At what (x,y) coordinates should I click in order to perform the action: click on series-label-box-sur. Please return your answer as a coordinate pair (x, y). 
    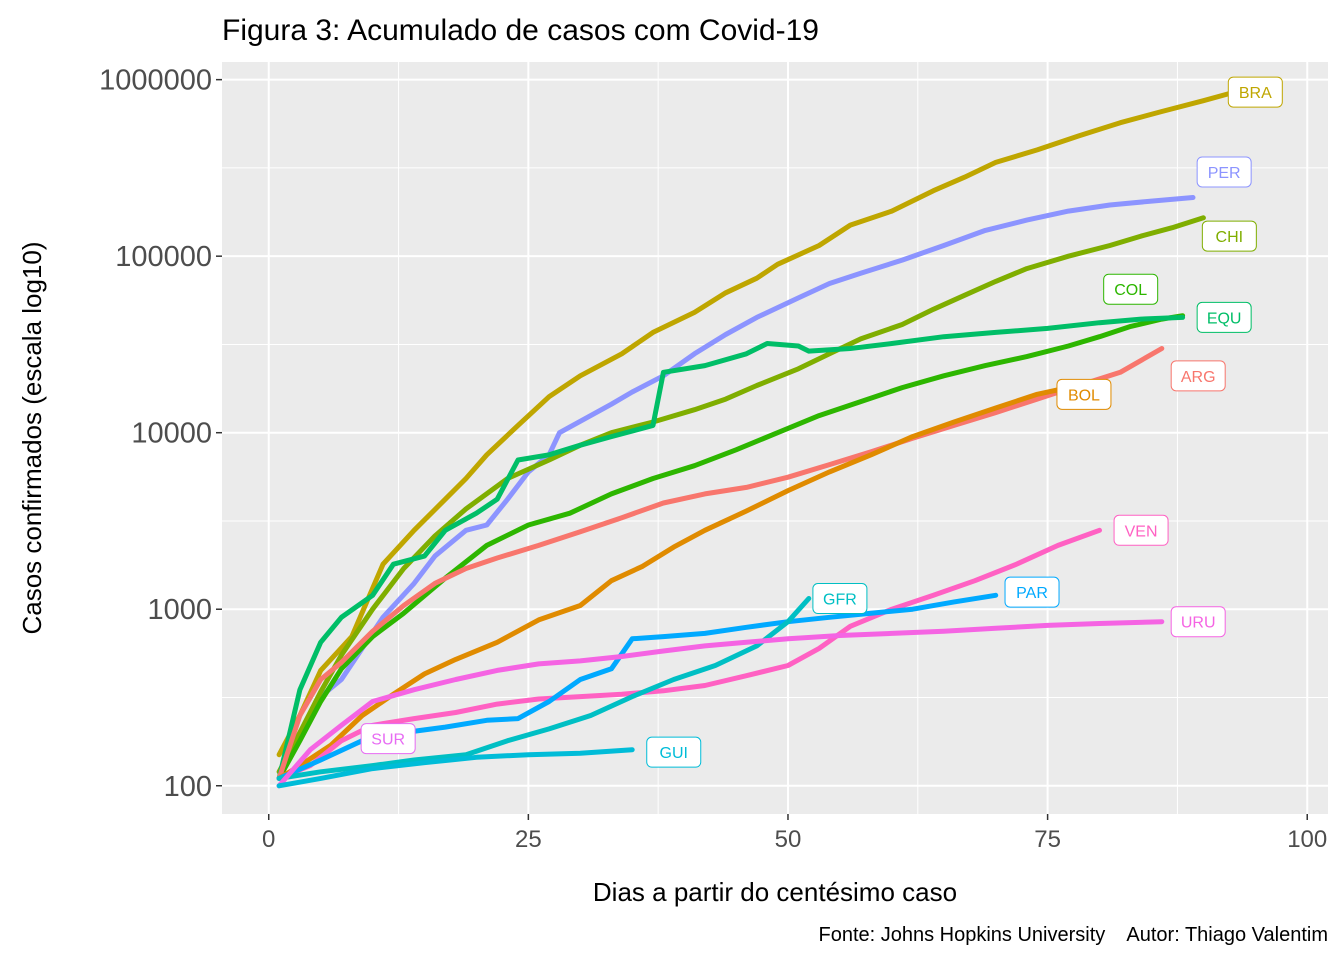
    Looking at the image, I should click on (388, 739).